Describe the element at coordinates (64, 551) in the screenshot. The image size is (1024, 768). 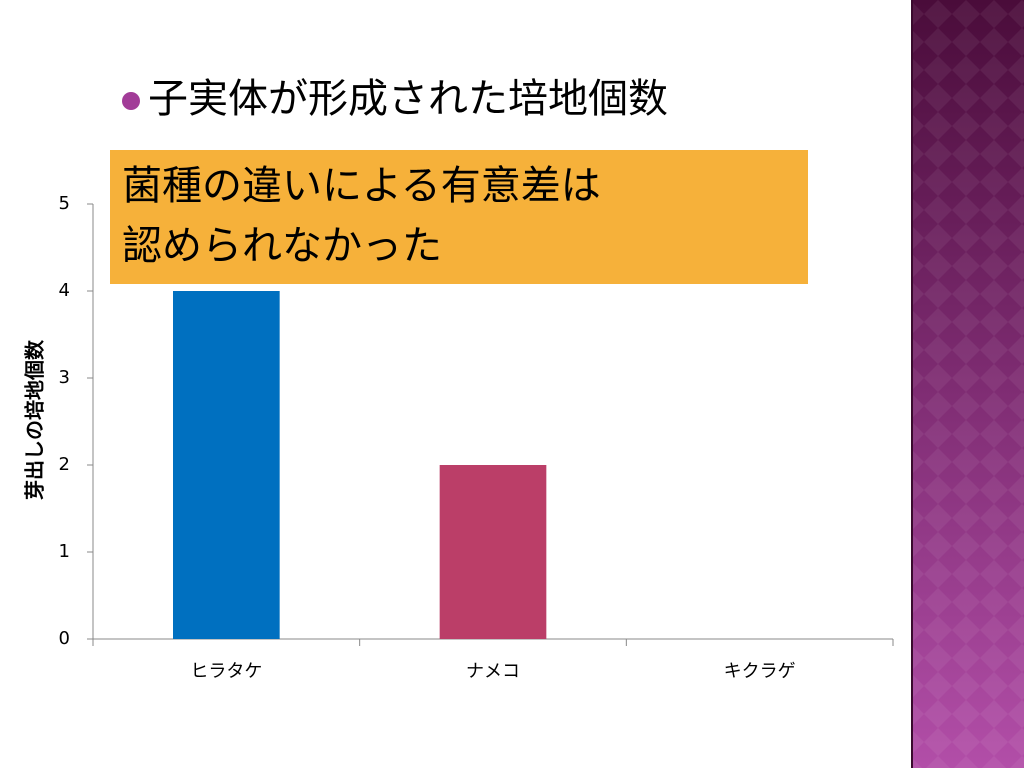
I see `y-tick-label: 1` at that location.